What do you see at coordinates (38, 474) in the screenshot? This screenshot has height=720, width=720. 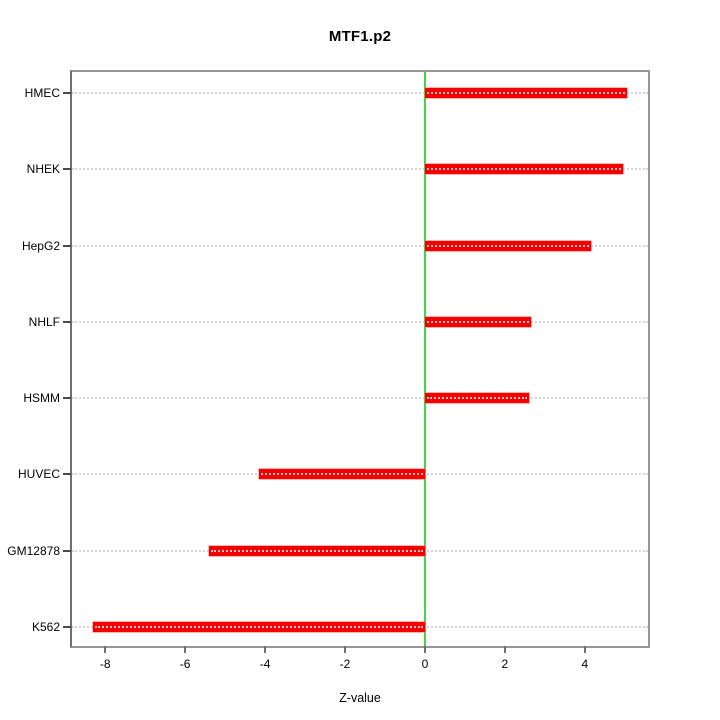 I see `category-label-huvec: HUVEC` at bounding box center [38, 474].